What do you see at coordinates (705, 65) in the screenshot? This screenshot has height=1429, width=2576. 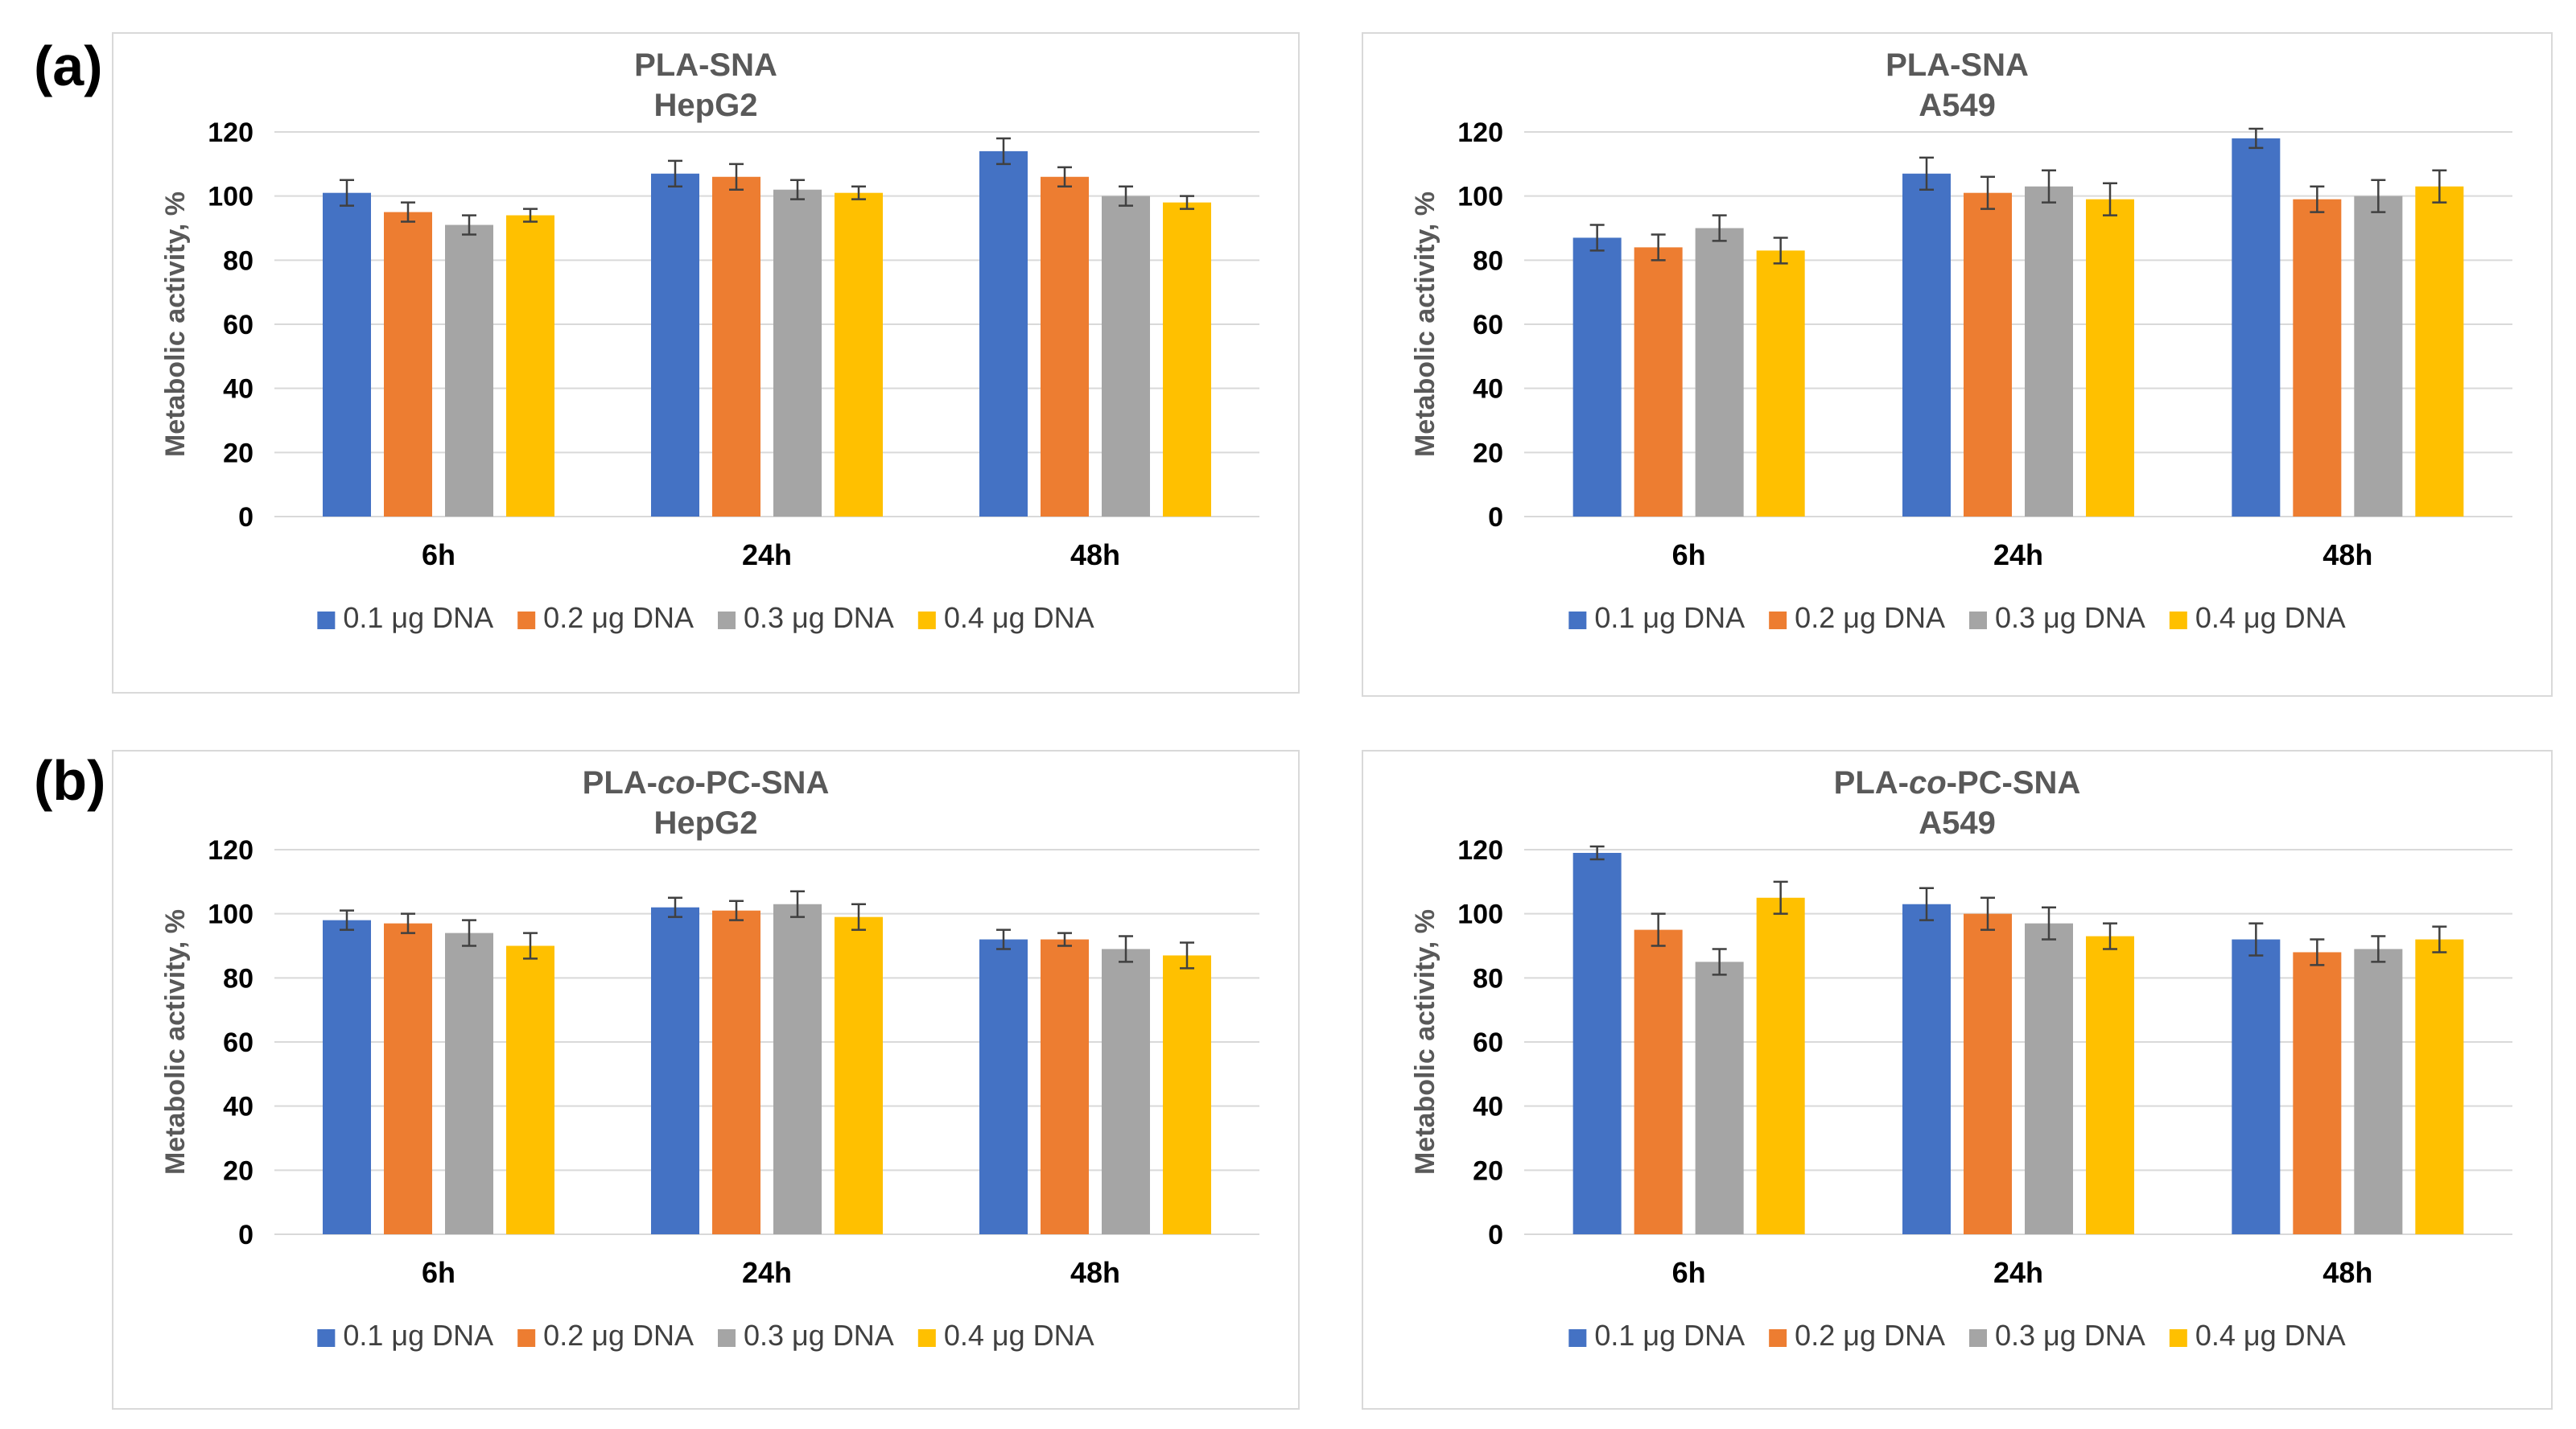 I see `chart-title-line1: PLA-SNA` at bounding box center [705, 65].